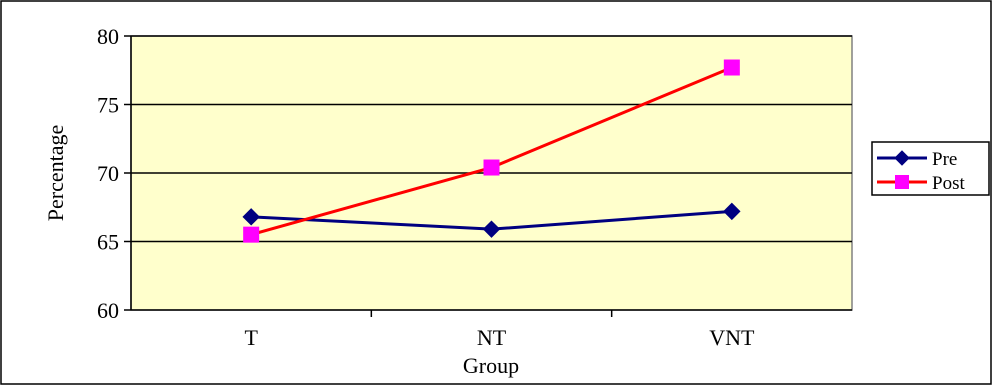  I want to click on y-tick-label-65: 65, so click(108, 242).